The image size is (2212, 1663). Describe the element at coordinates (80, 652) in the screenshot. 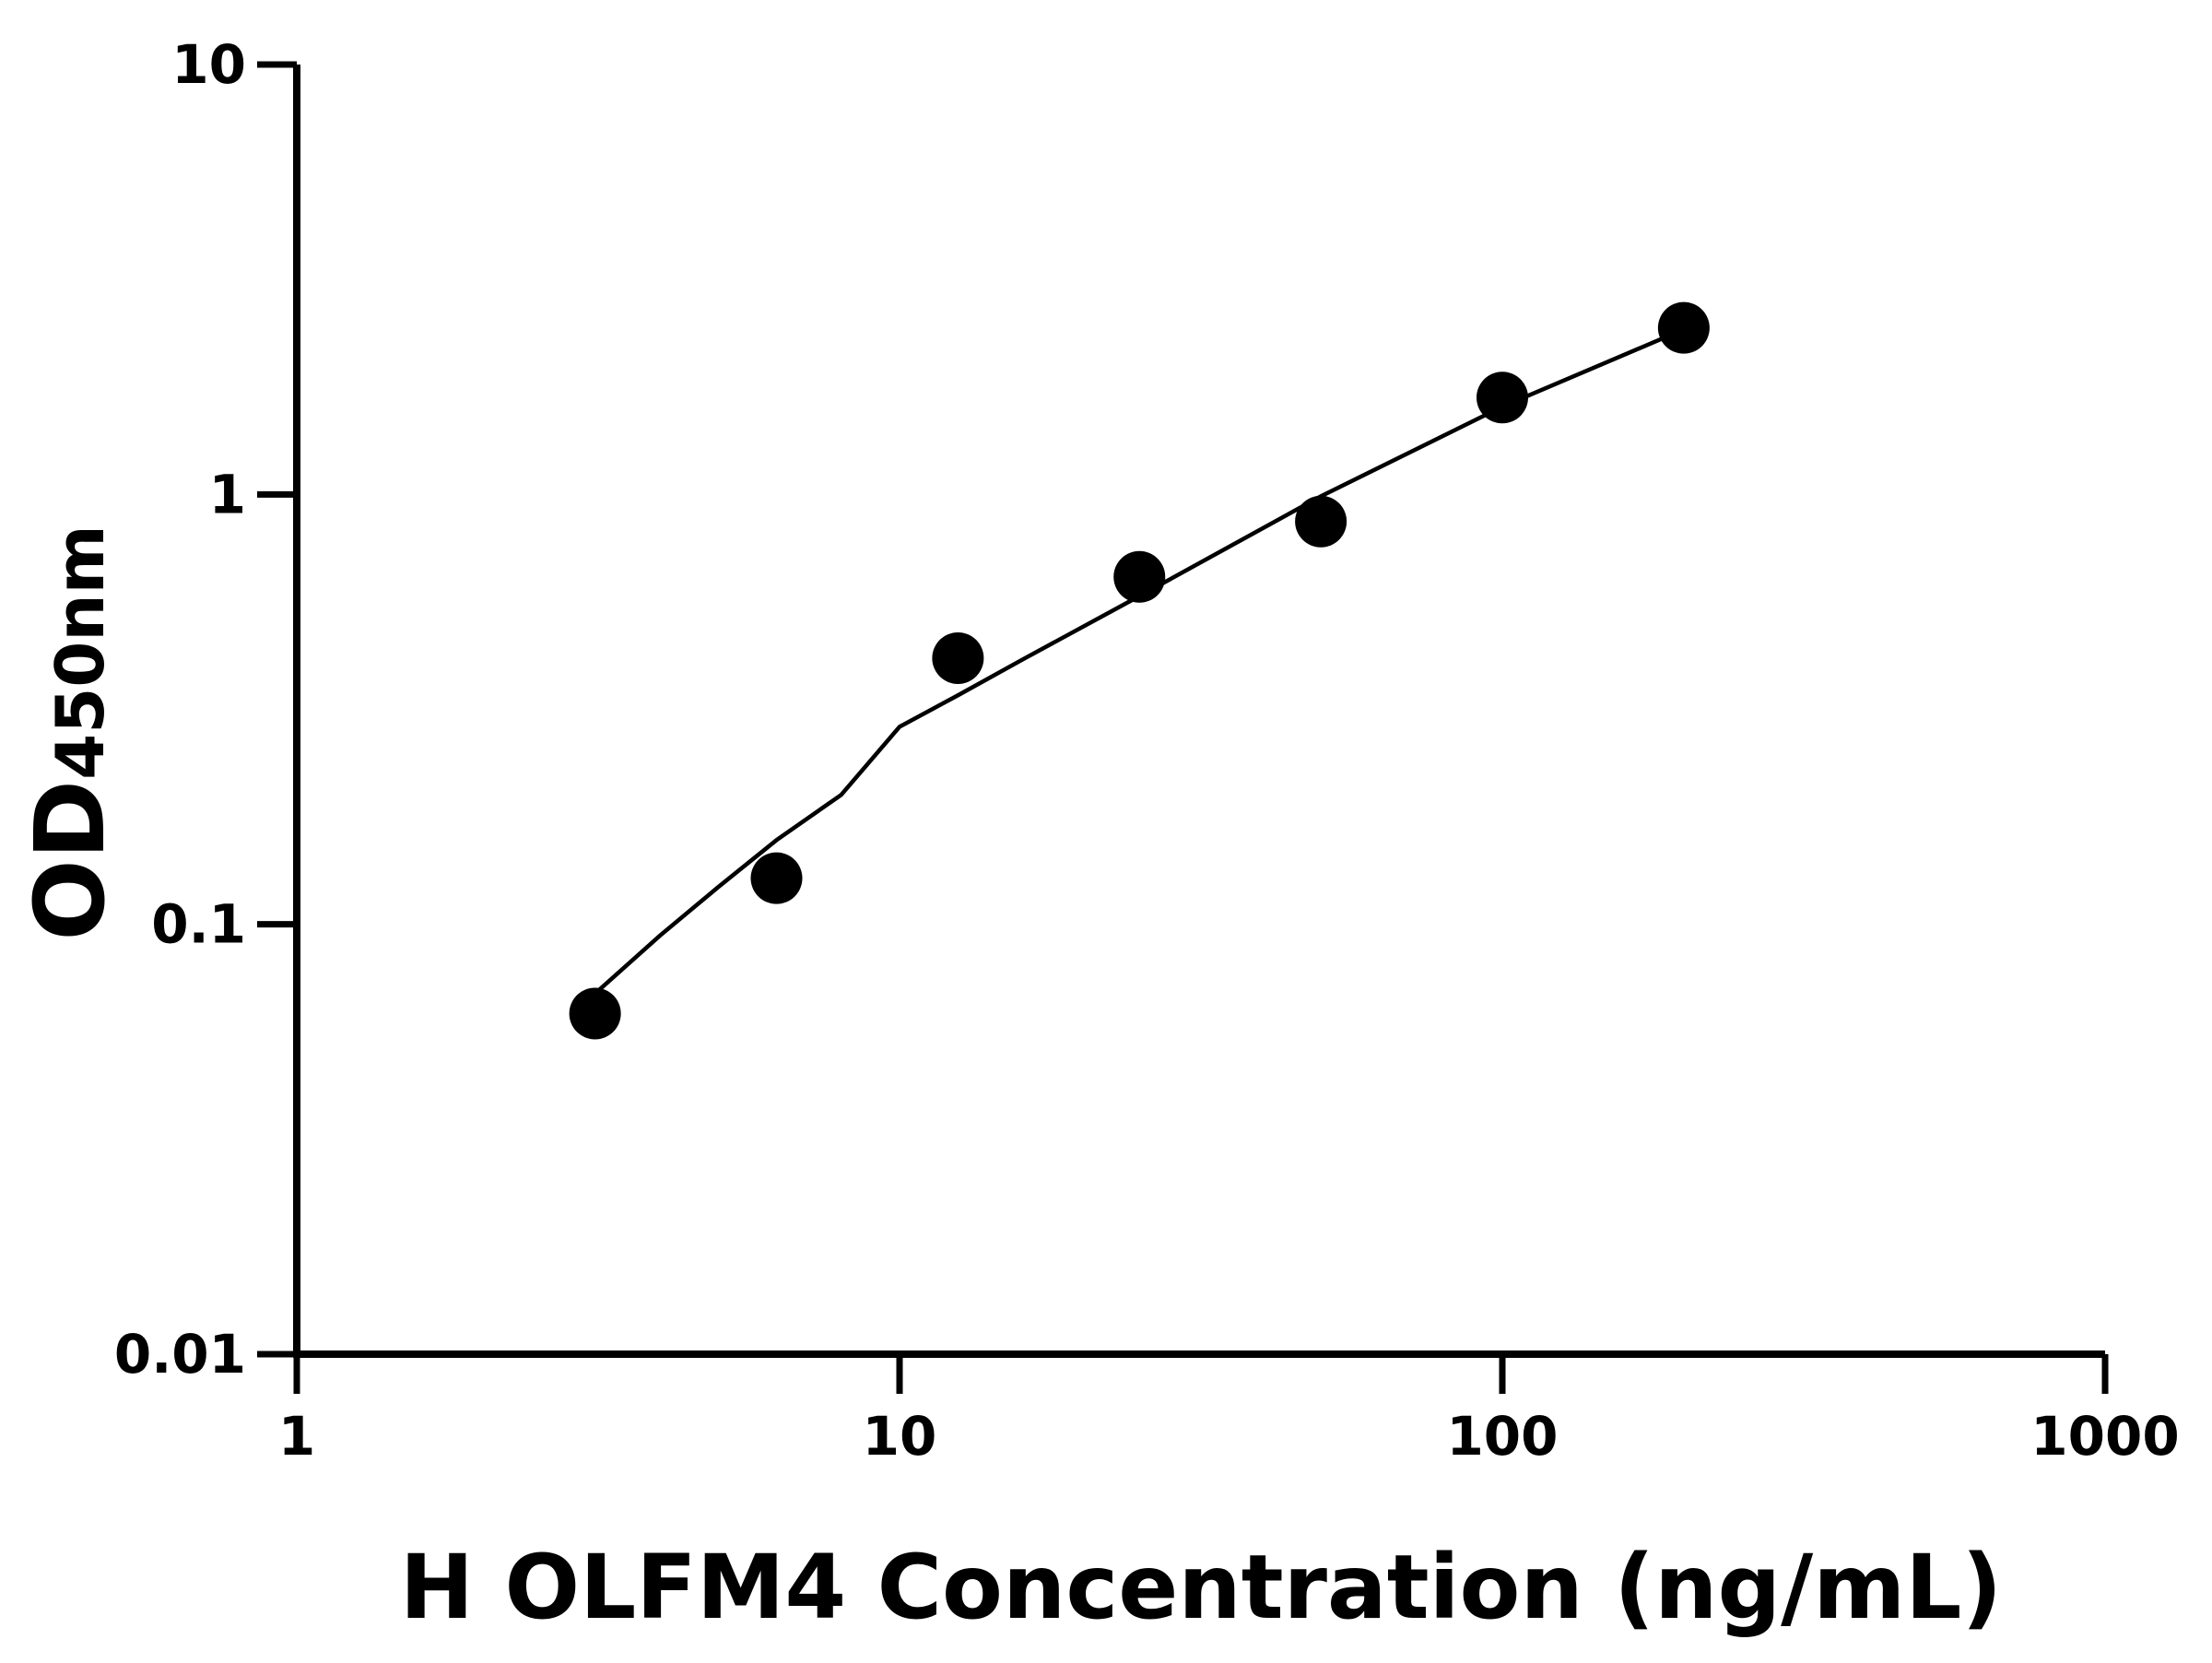

I see `y-axis-label-subscript: 450nm` at that location.